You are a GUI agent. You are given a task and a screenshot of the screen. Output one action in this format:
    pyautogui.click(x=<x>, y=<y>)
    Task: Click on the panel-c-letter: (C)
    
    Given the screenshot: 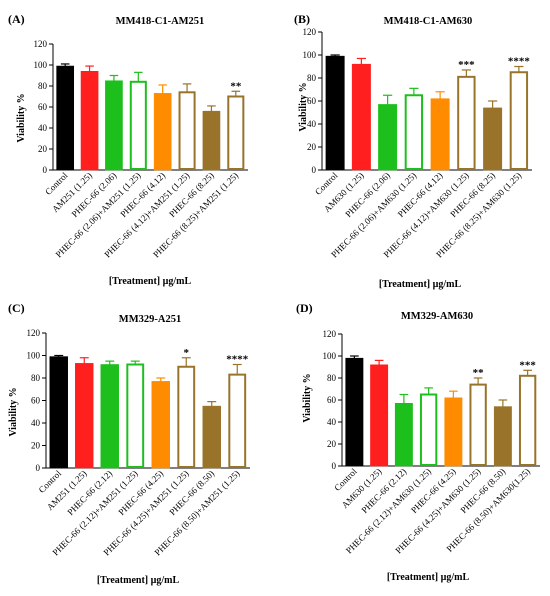 What is the action you would take?
    pyautogui.click(x=16, y=308)
    